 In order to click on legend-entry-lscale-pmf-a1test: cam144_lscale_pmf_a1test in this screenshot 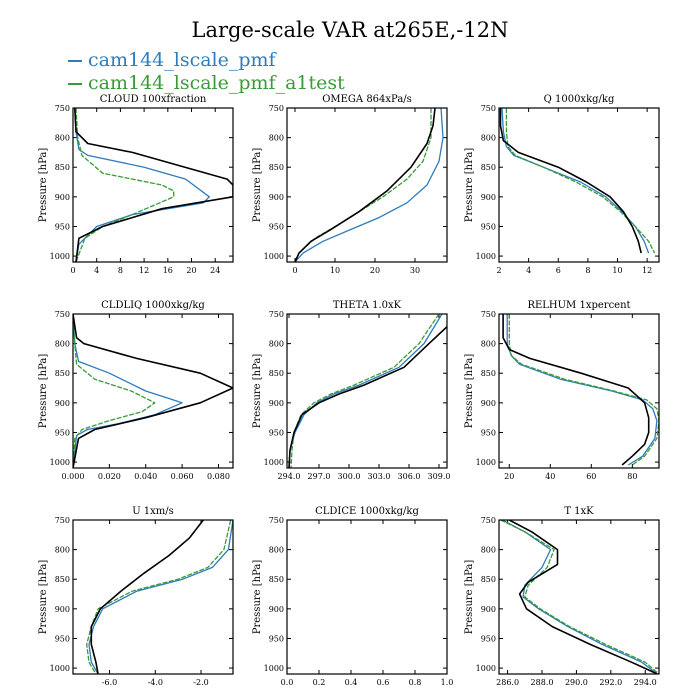, I will do `click(206, 83)`.